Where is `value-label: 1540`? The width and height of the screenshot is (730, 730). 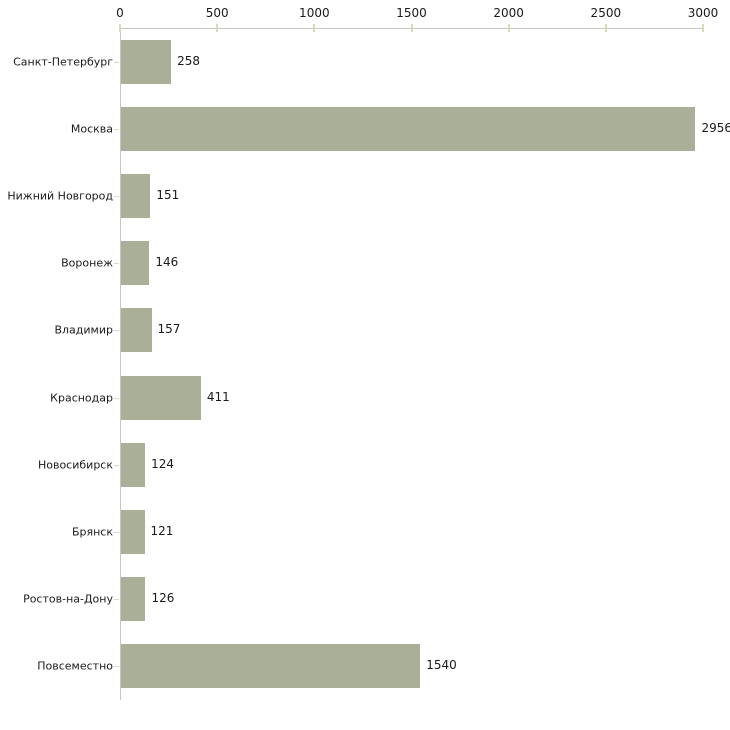
value-label: 1540 is located at coordinates (441, 665).